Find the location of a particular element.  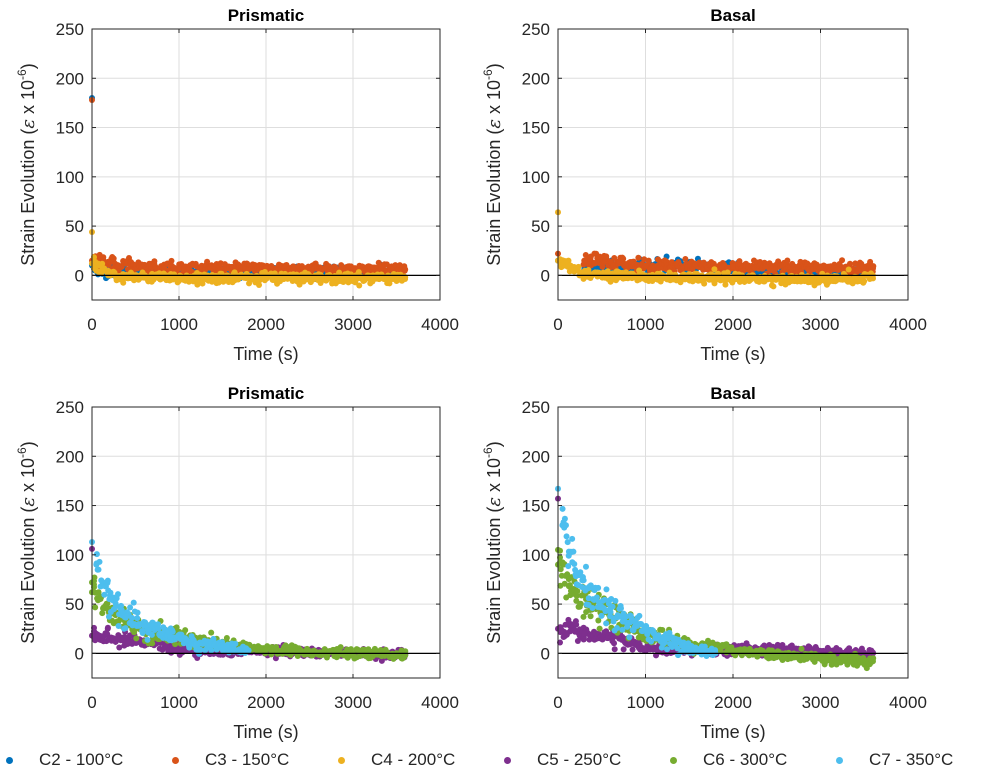

y-axis-label-exponent: -6 is located at coordinates (488, 452).